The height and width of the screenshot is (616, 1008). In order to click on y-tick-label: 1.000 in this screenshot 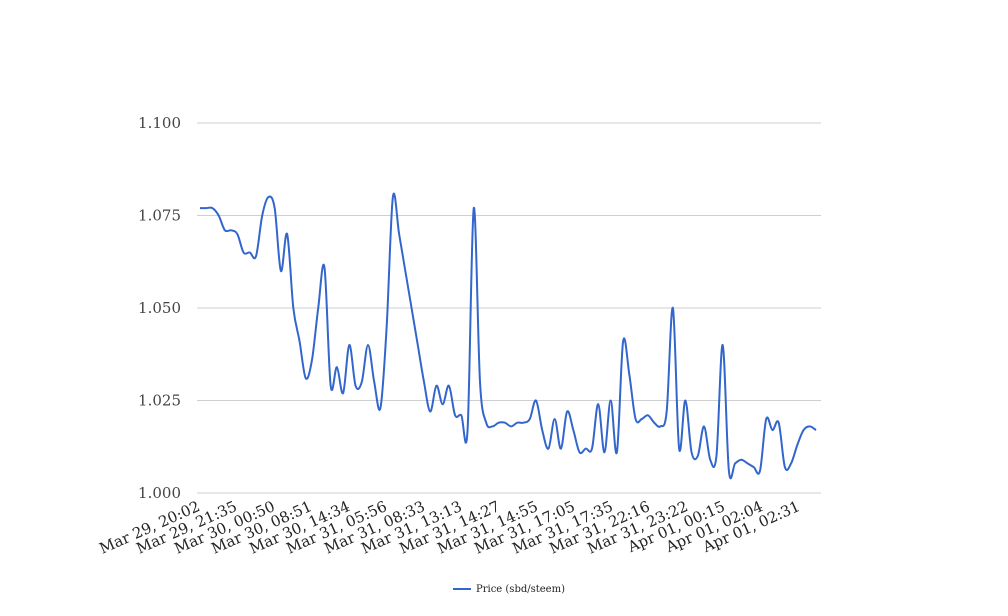, I will do `click(159, 493)`.